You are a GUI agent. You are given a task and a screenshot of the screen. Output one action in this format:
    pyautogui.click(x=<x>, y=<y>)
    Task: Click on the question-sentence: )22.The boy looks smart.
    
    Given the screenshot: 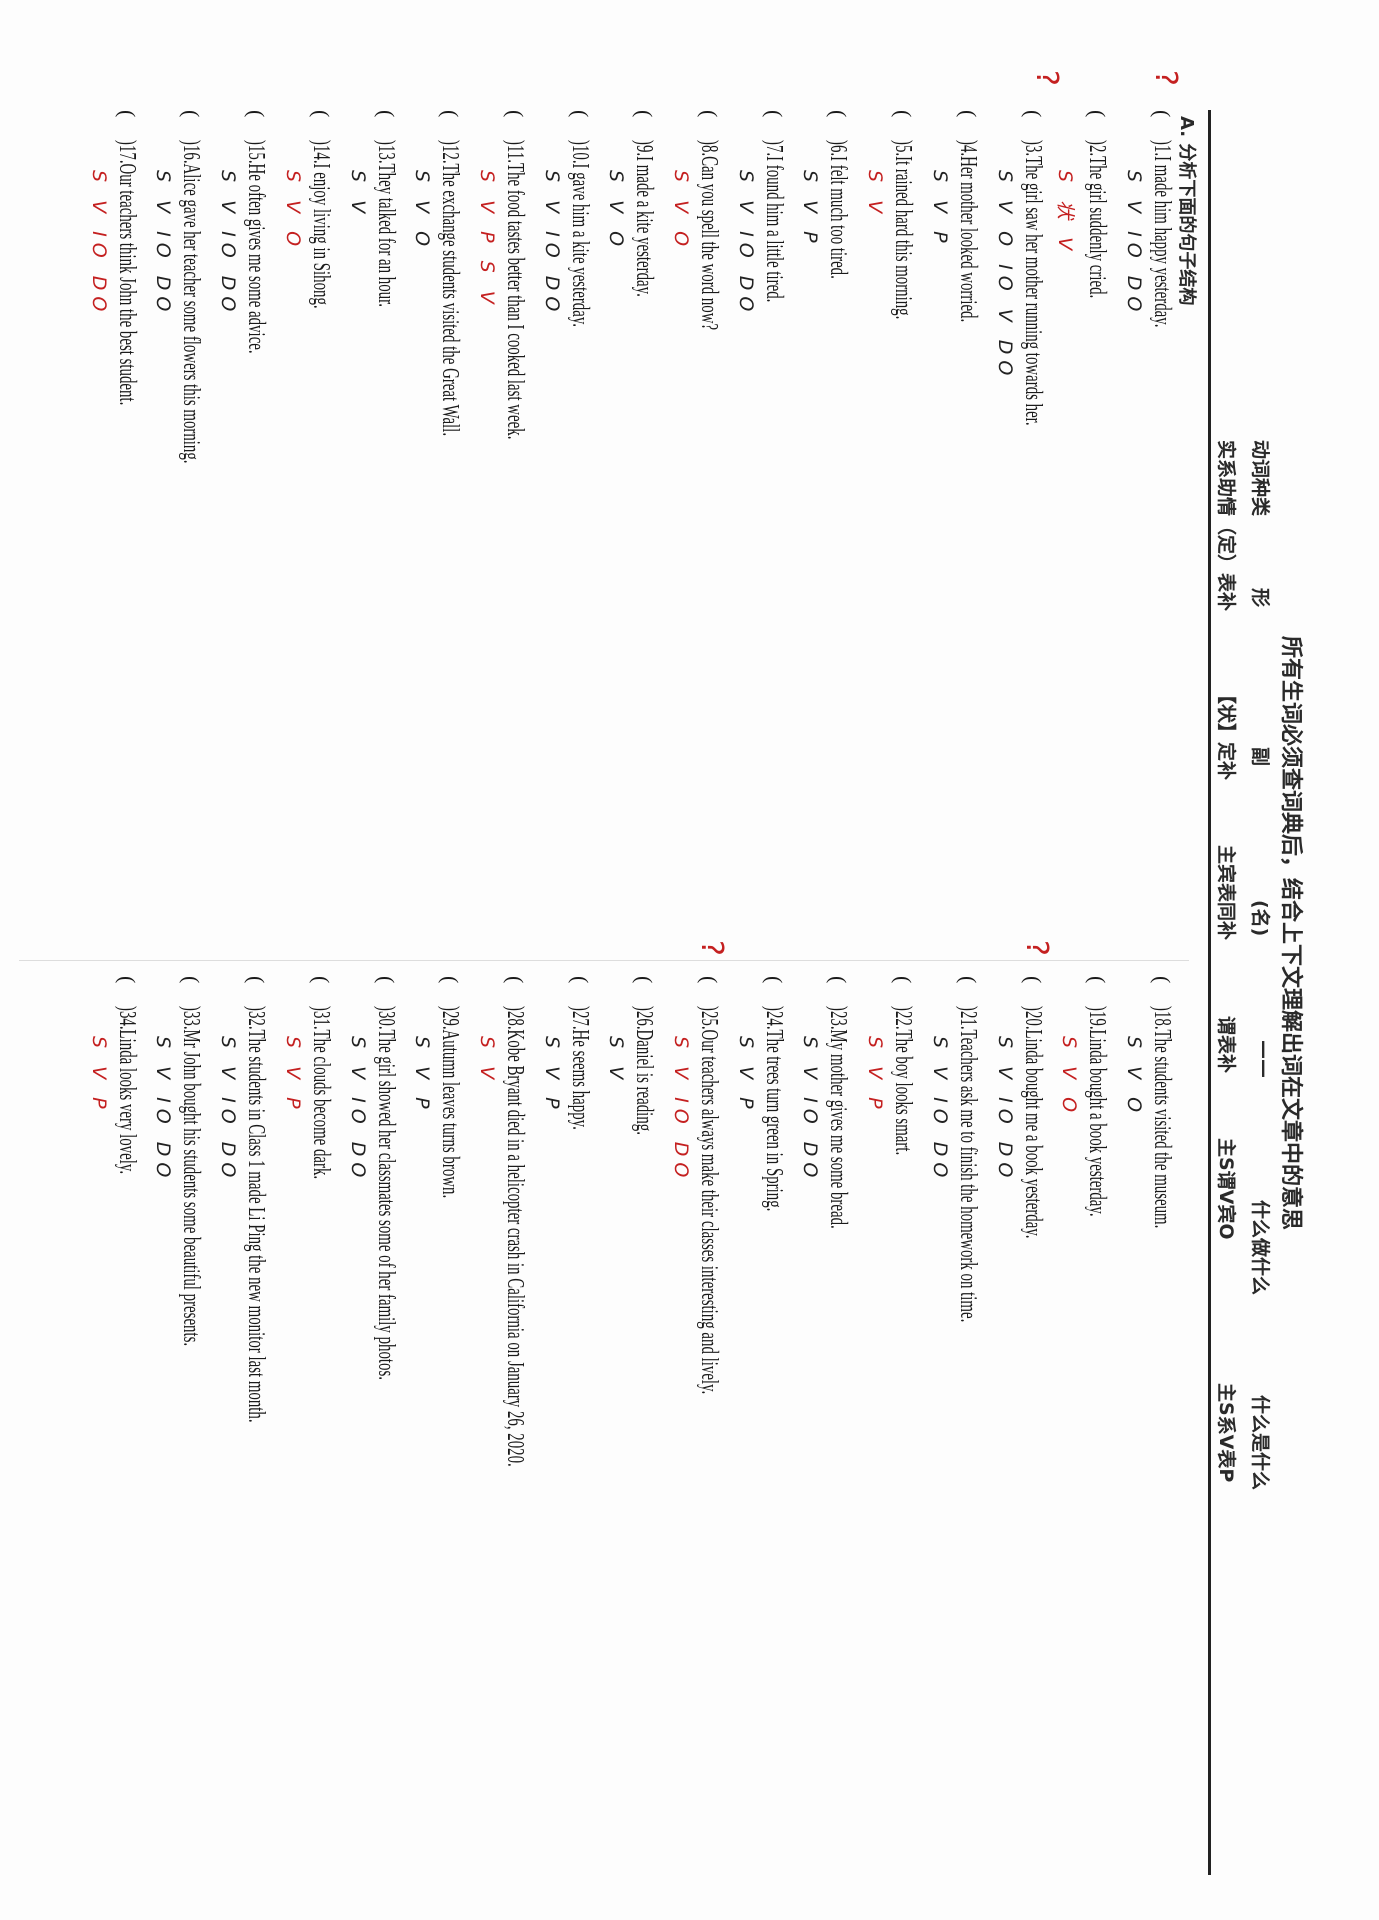 What is the action you would take?
    pyautogui.click(x=903, y=1081)
    